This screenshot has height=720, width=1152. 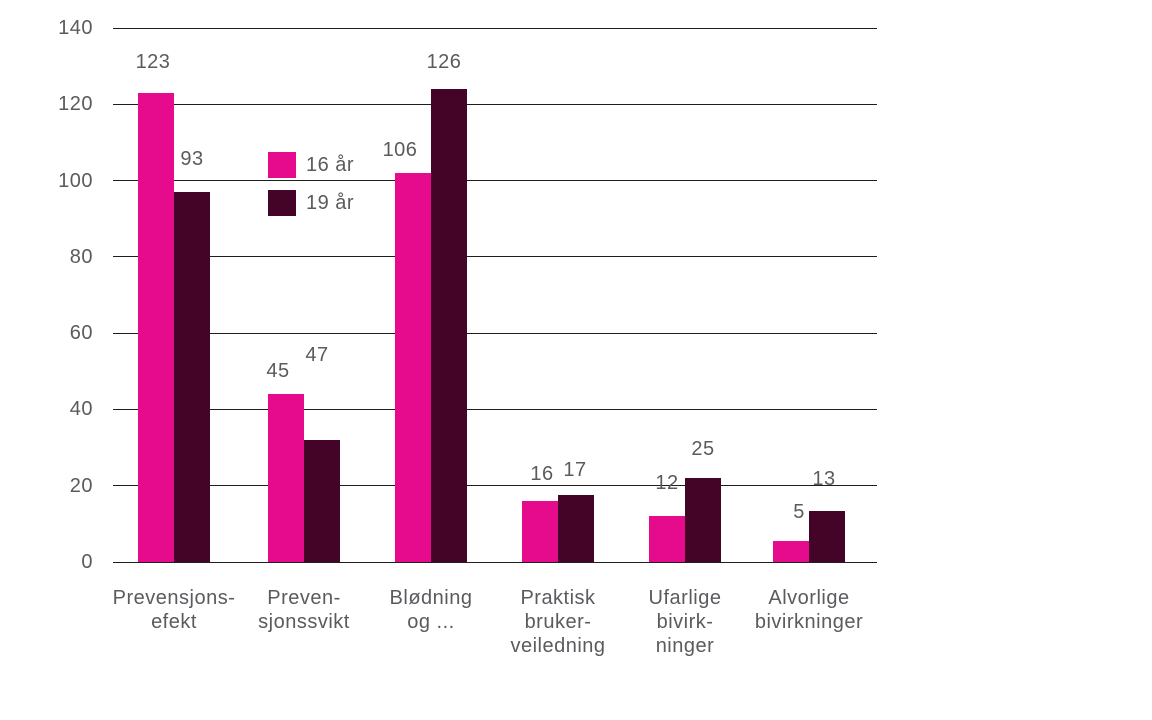 I want to click on x-axis-category-label-line: Prevensjons-, so click(x=174, y=598).